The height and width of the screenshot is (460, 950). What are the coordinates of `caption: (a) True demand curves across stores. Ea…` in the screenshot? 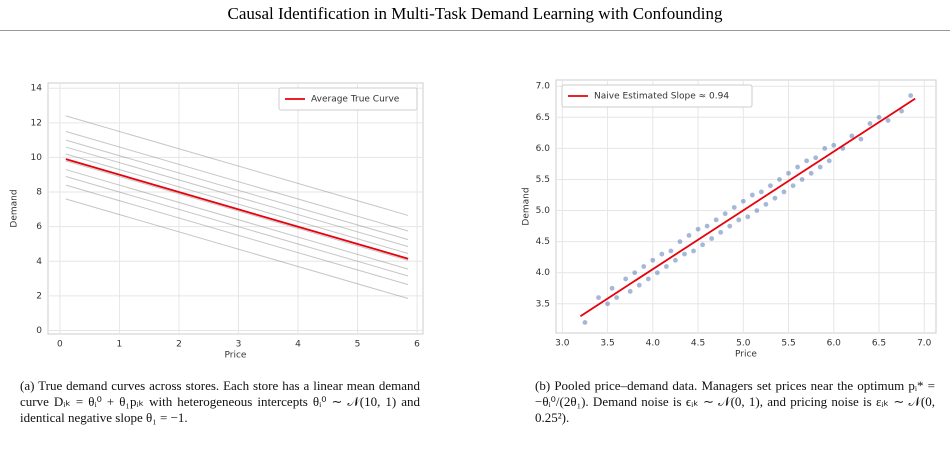 It's located at (220, 401).